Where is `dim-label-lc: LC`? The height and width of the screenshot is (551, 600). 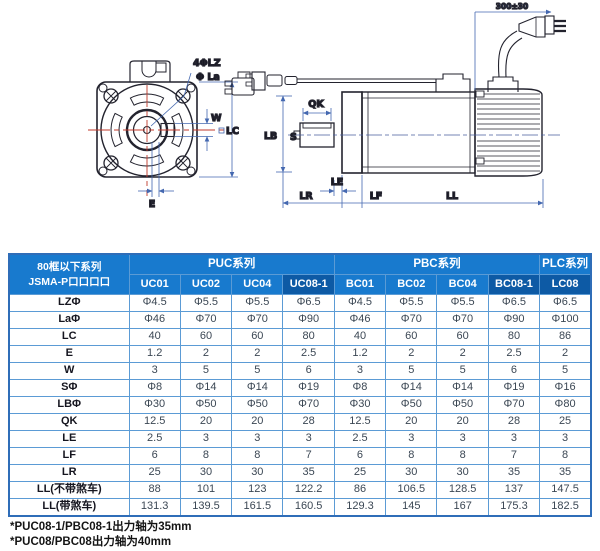
dim-label-lc: LC is located at coordinates (232, 131).